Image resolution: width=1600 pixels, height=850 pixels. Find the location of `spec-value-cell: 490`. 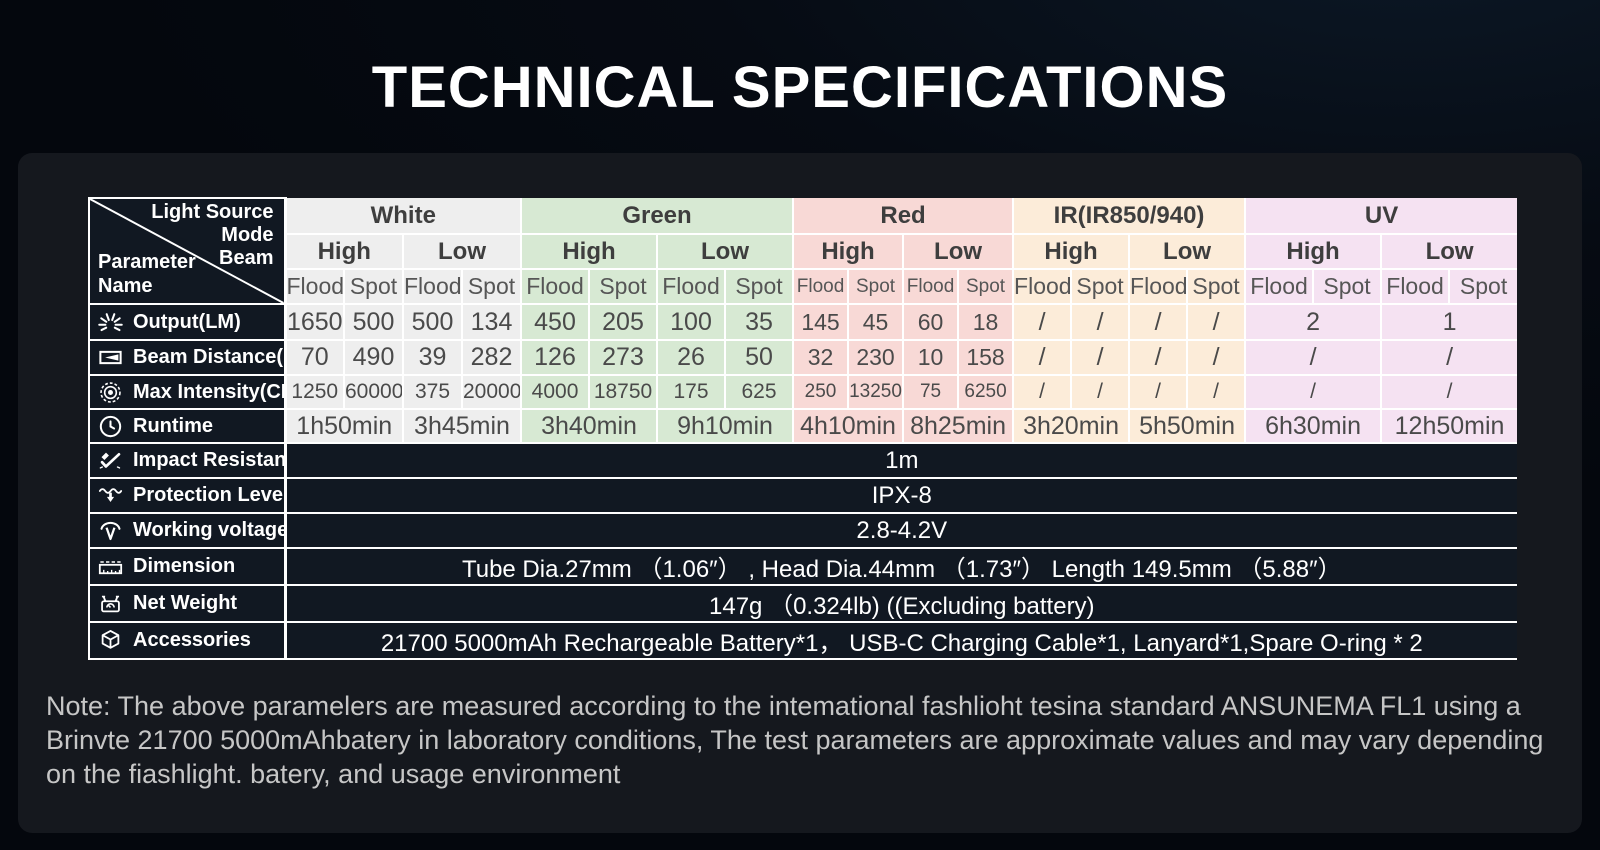

spec-value-cell: 490 is located at coordinates (373, 357).